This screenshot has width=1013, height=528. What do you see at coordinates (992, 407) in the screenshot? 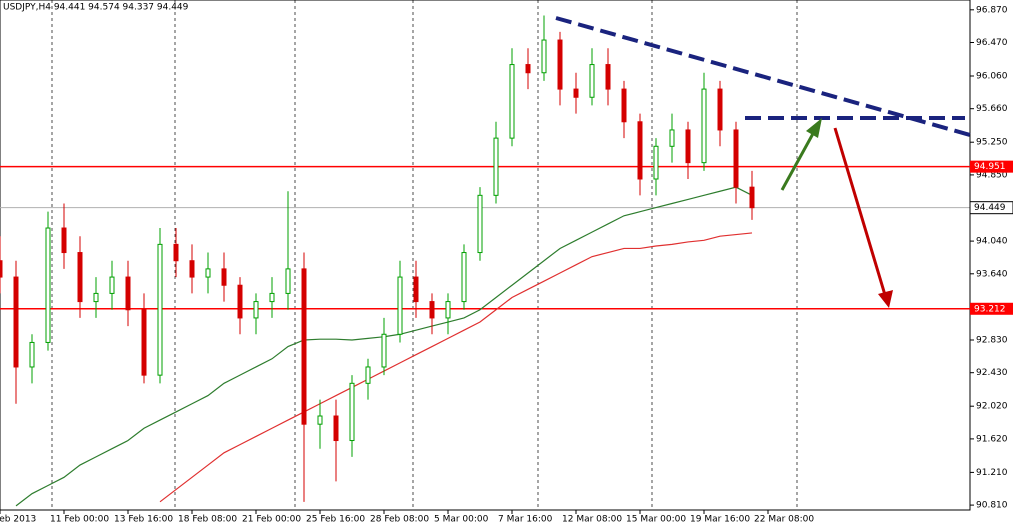
I see `y-tick-label: 92.020` at bounding box center [992, 407].